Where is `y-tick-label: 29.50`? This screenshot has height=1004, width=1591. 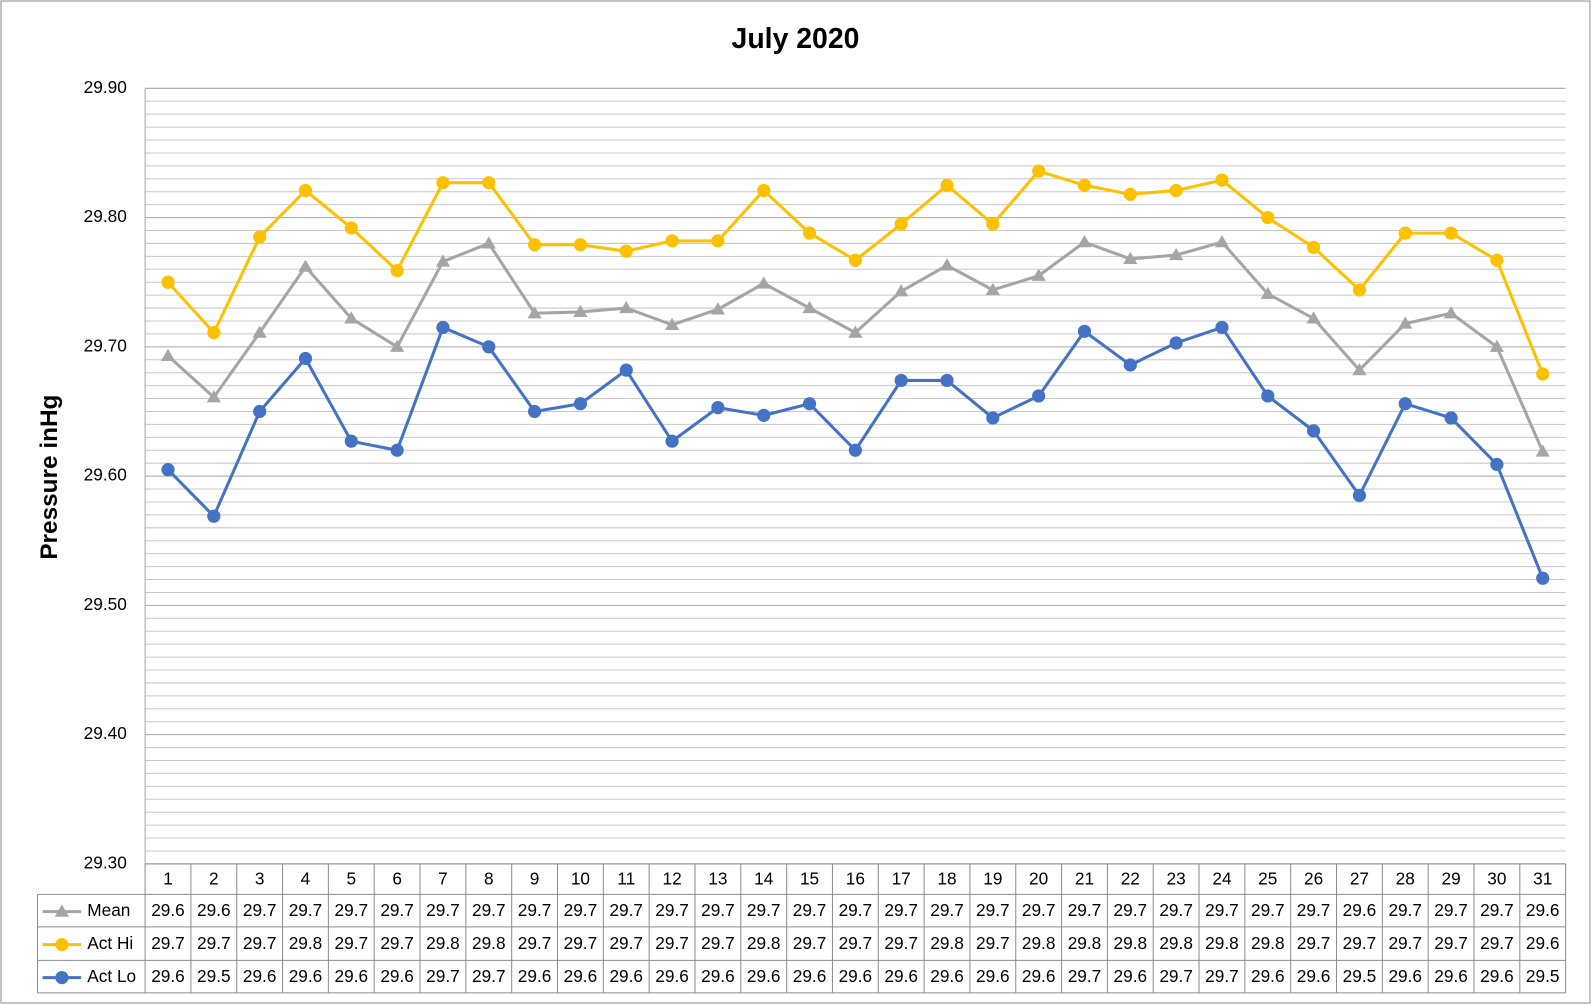 y-tick-label: 29.50 is located at coordinates (105, 604).